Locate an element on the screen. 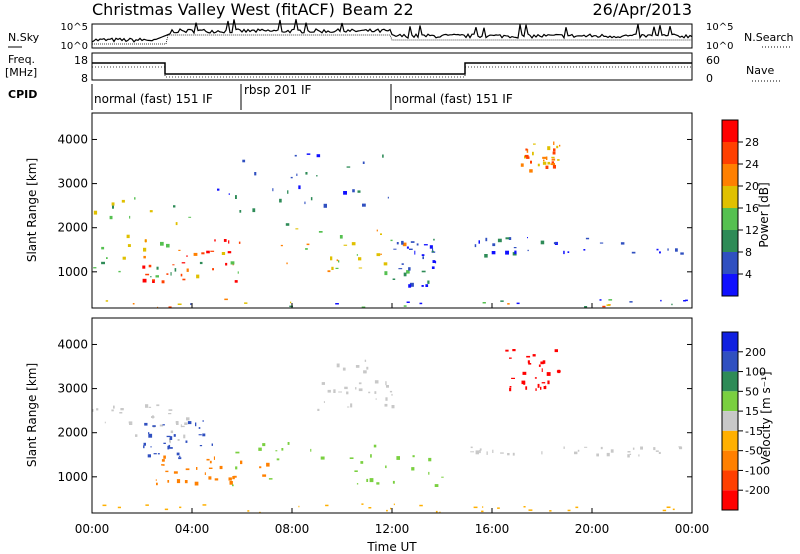  x-tick-label: 16:00 is located at coordinates (492, 529).